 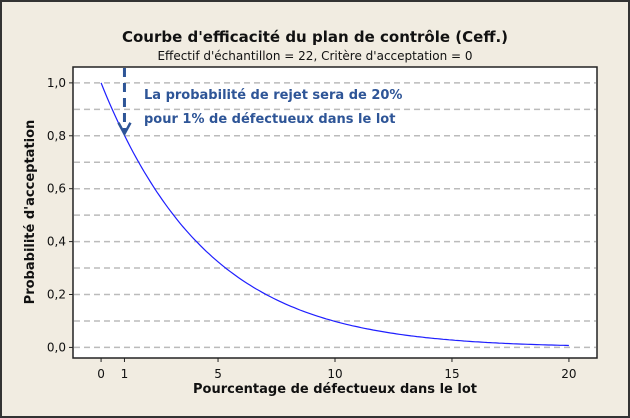 What do you see at coordinates (30, 212) in the screenshot?
I see `y-axis-label: Probabilité d'acceptation` at bounding box center [30, 212].